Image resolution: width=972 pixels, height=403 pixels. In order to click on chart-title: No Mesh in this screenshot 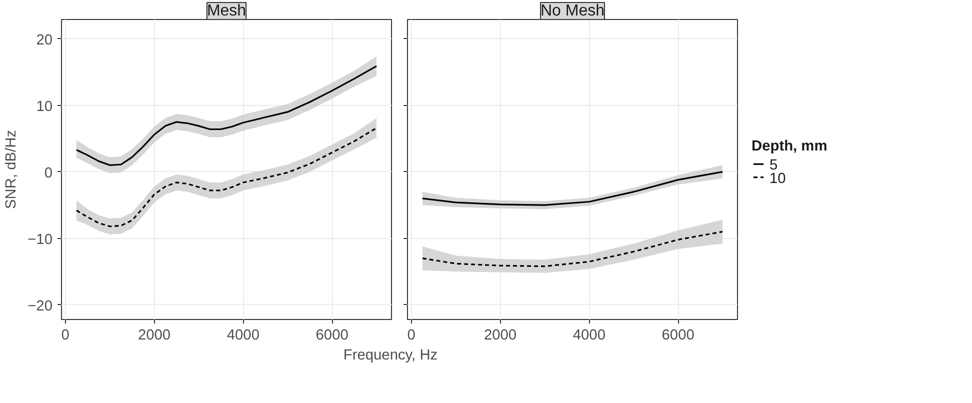, I will do `click(572, 11)`.